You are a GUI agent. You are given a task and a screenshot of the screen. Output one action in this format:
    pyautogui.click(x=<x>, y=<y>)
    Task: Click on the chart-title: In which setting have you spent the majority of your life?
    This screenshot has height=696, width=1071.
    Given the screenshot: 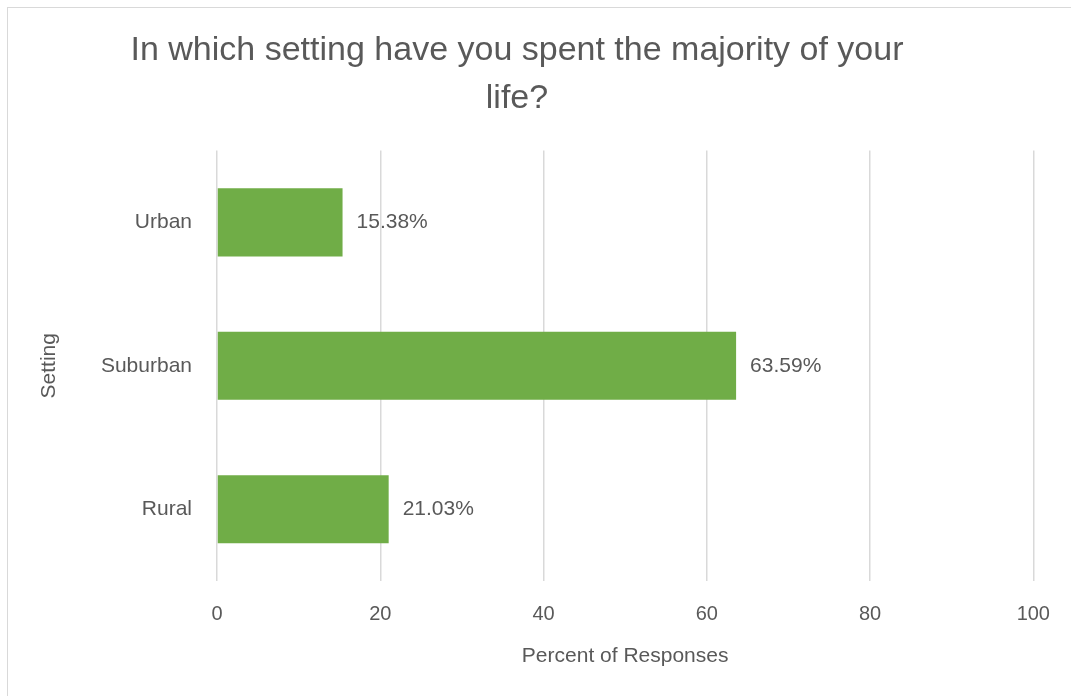 What is the action you would take?
    pyautogui.click(x=517, y=71)
    